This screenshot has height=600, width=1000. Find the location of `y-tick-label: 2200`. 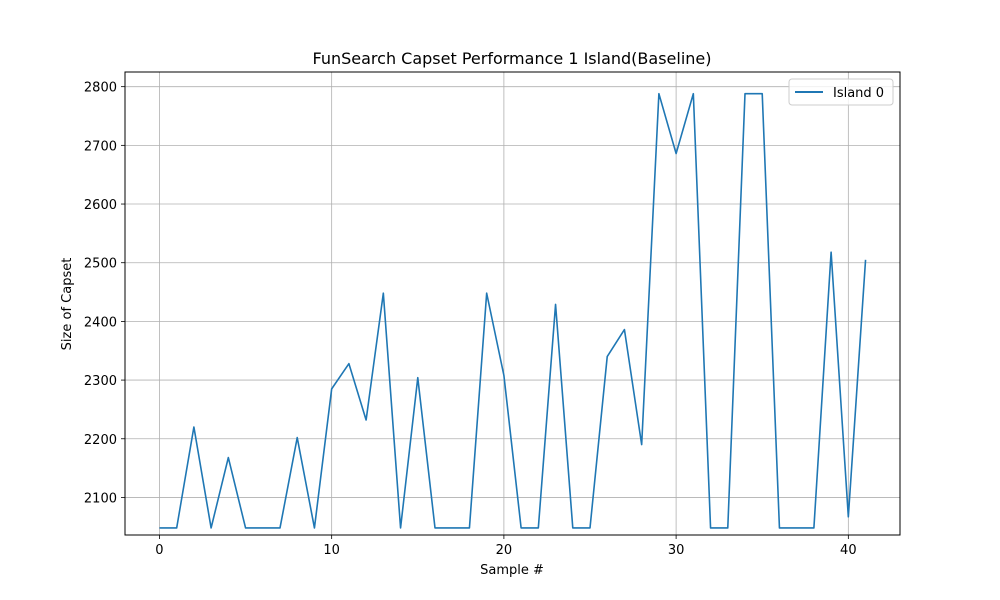

y-tick-label: 2200 is located at coordinates (100, 440).